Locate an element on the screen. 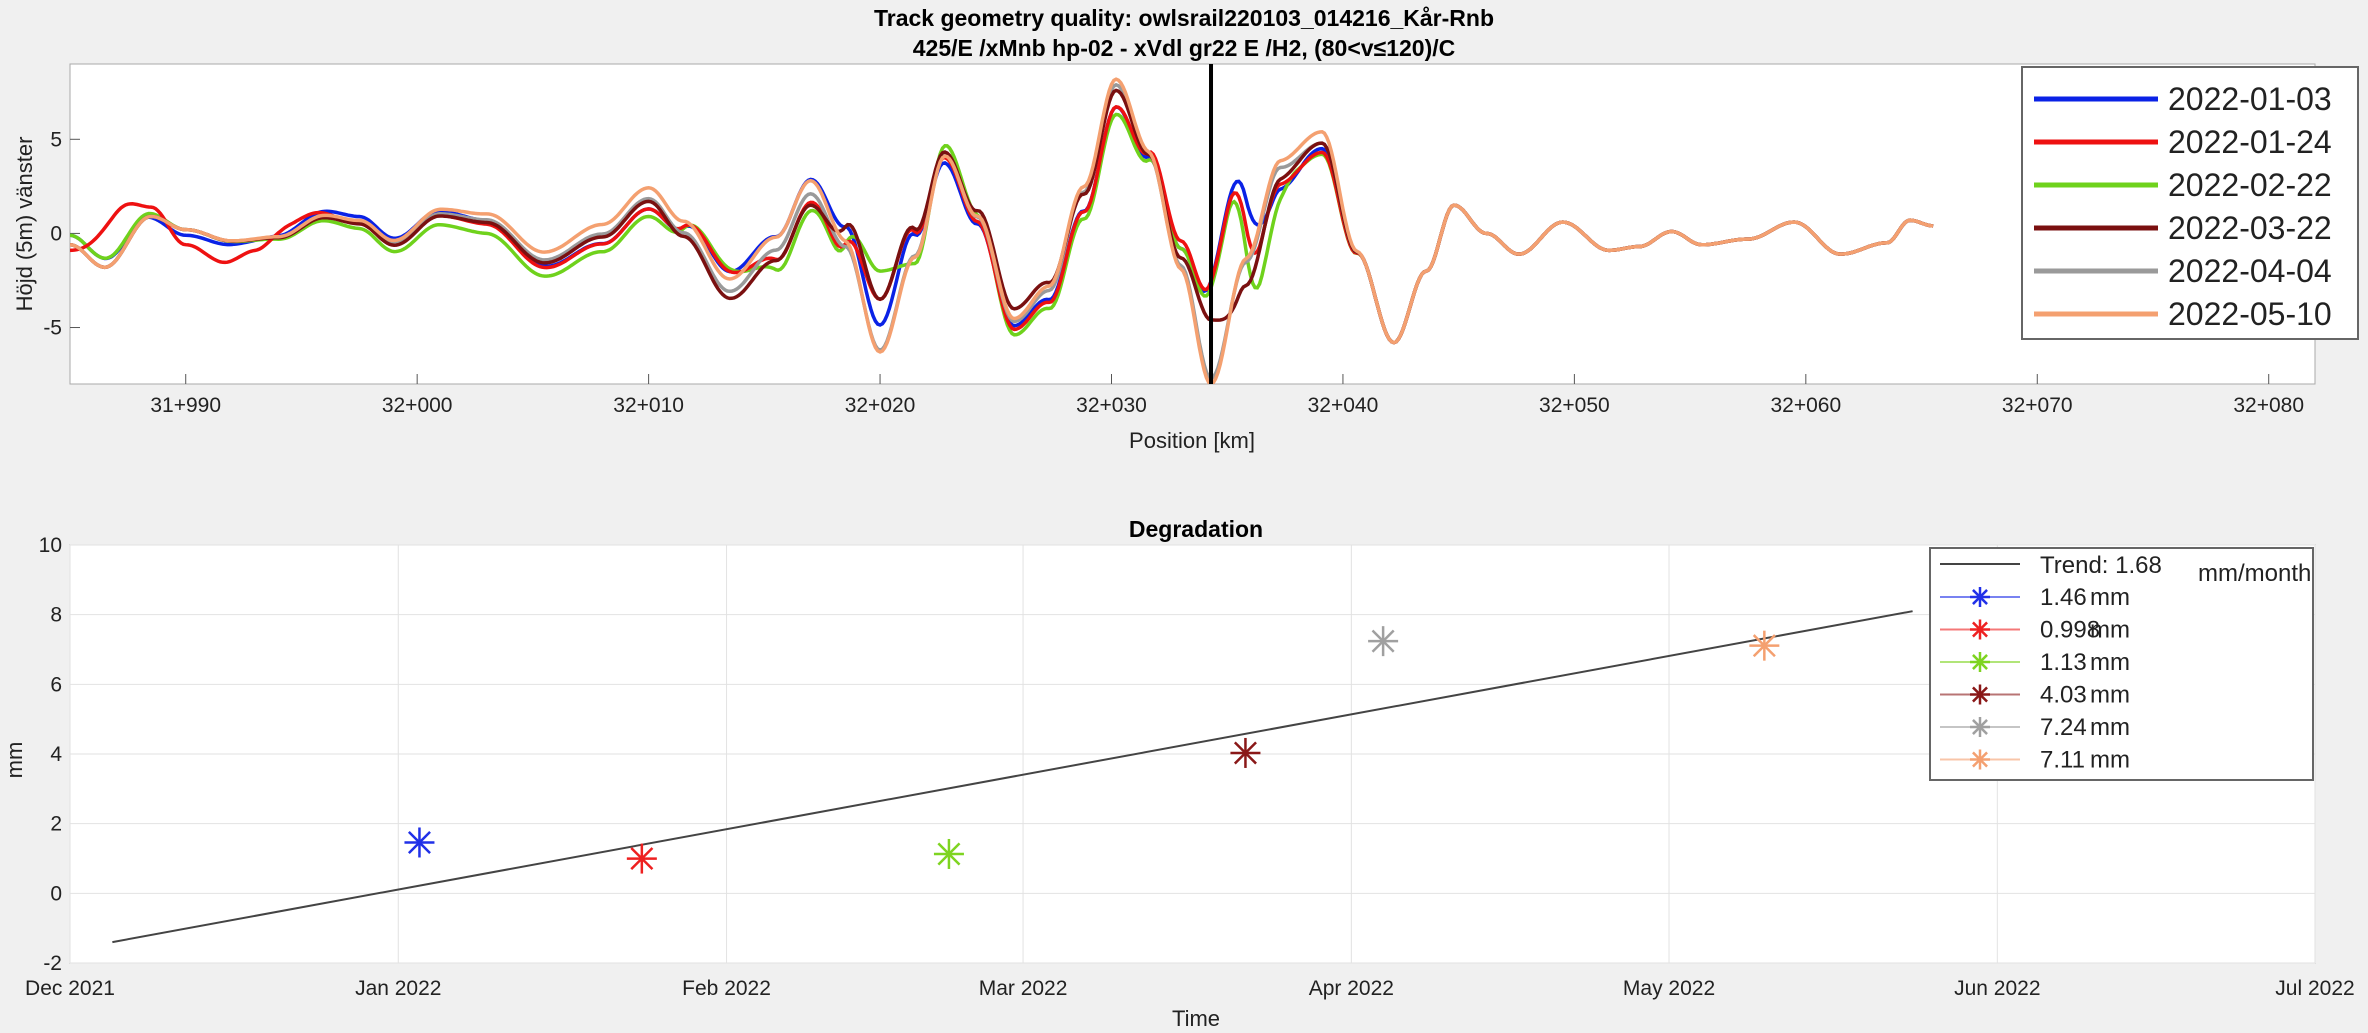 The height and width of the screenshot is (1033, 2368). bottom-y-tick-label: 2 is located at coordinates (56, 824).